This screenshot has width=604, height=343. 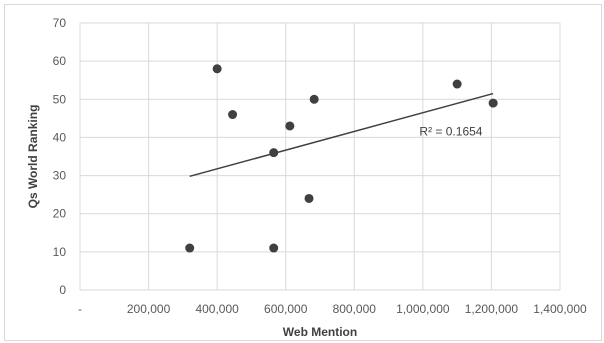 I want to click on y-tick-label: 30, so click(x=60, y=176).